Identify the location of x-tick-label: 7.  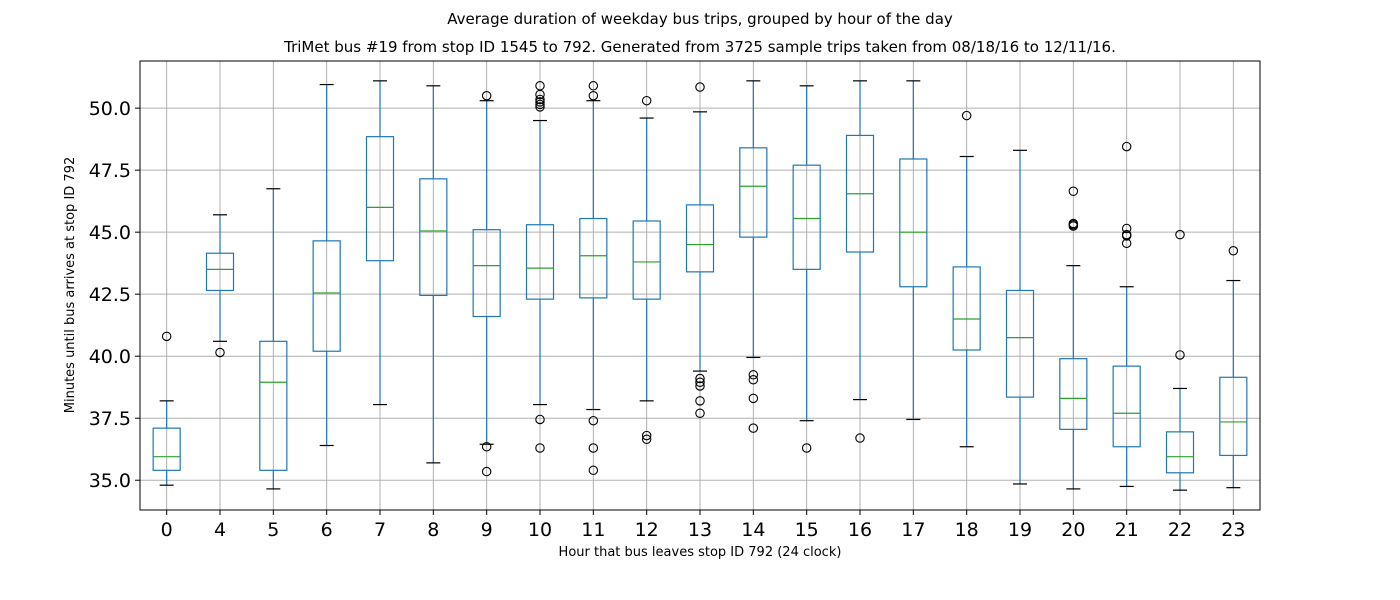
(380, 530).